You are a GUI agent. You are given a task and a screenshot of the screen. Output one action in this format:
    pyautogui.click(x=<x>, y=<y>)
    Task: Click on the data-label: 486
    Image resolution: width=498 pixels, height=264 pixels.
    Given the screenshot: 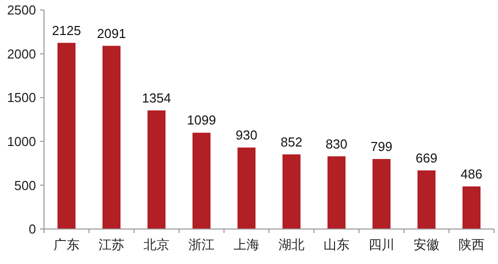 What is the action you would take?
    pyautogui.click(x=471, y=174)
    